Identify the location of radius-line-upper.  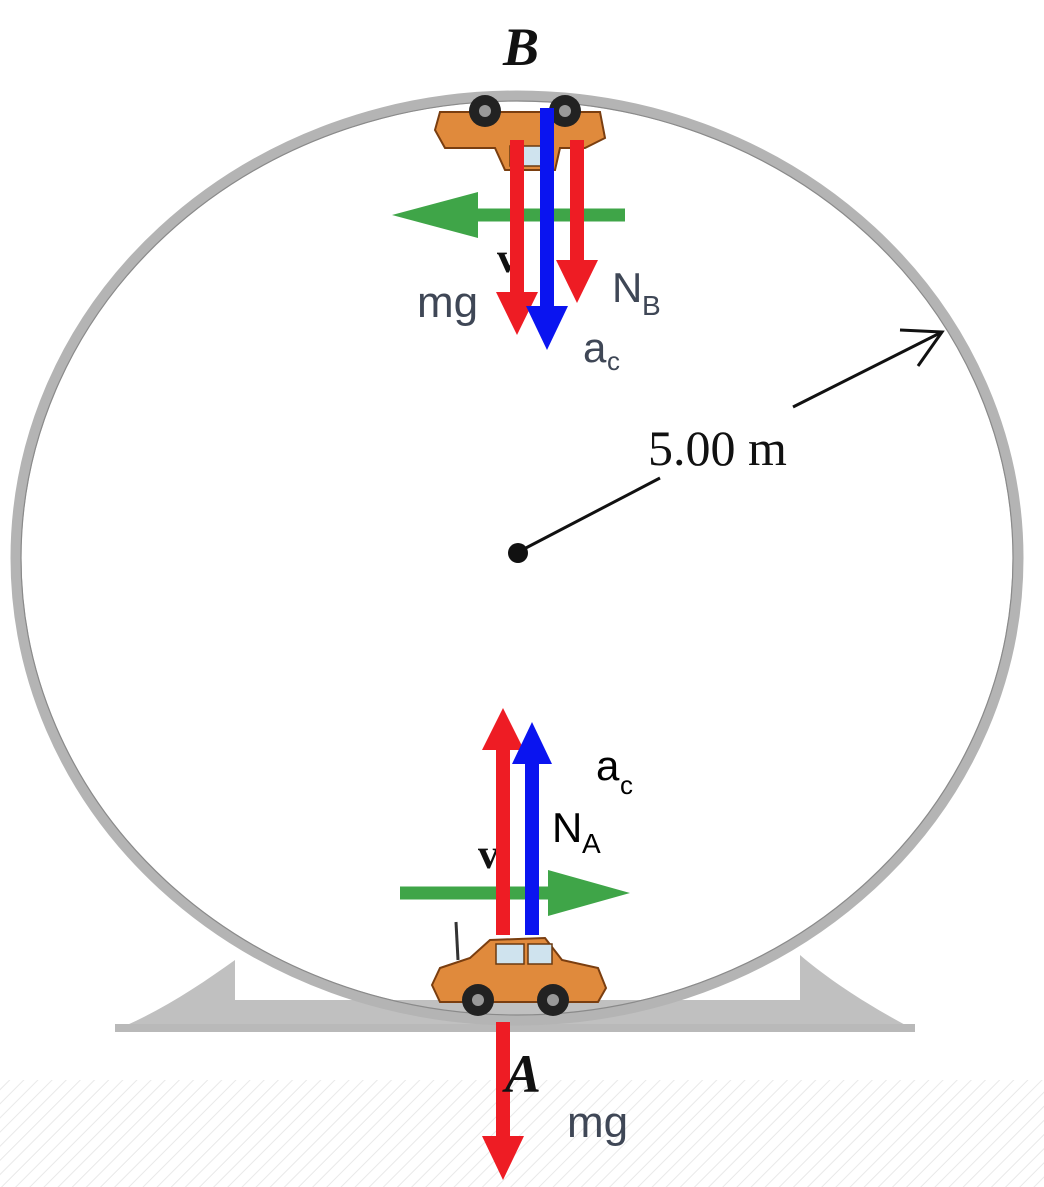
(866, 370).